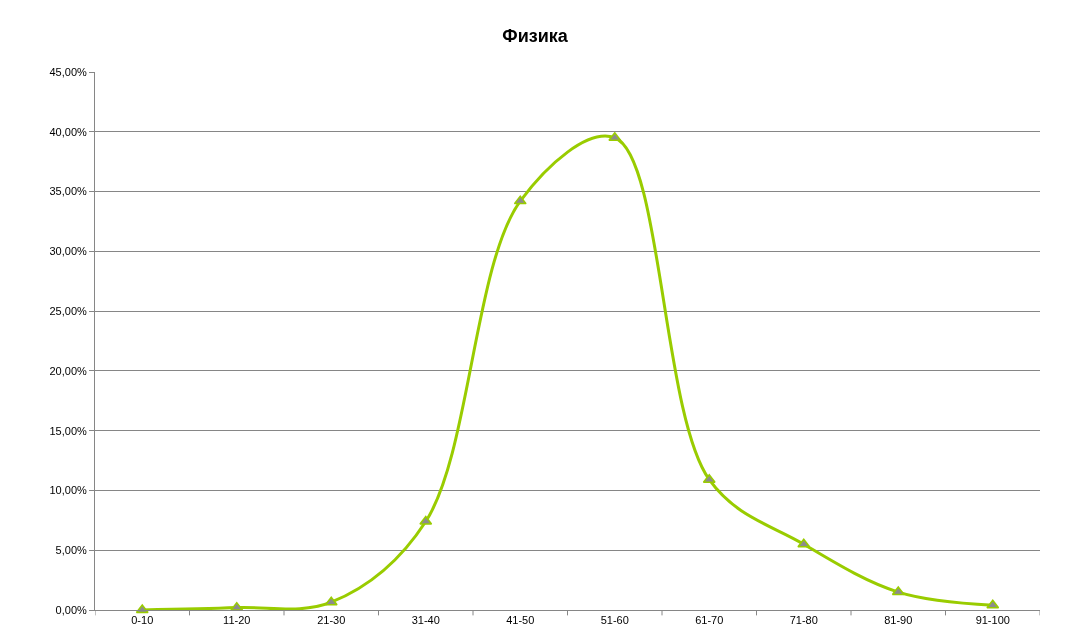 Image resolution: width=1070 pixels, height=643 pixels. Describe the element at coordinates (68, 131) in the screenshot. I see `y-tick-label: 40,00%` at that location.